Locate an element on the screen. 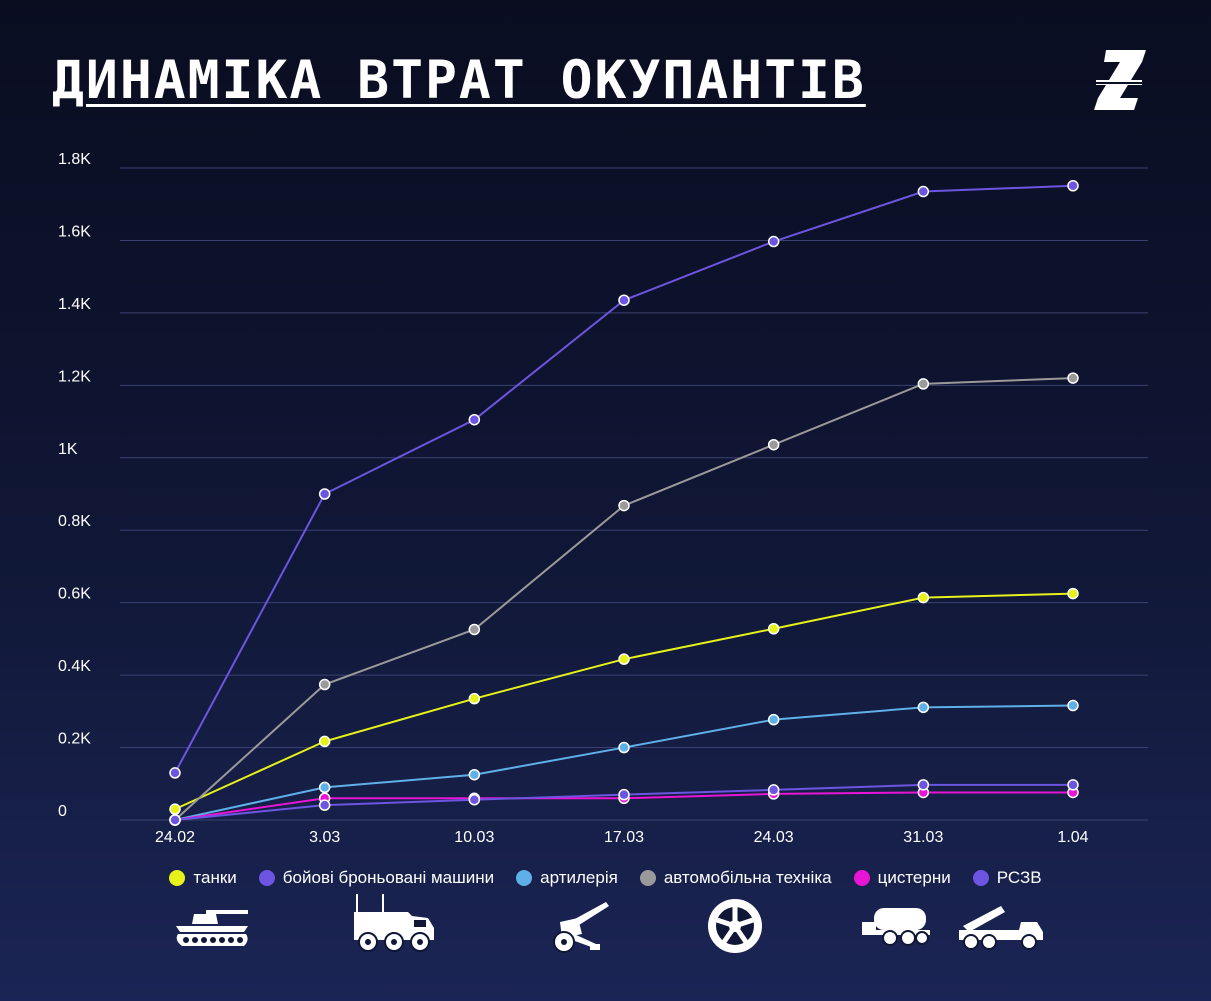  x-tick-label: 10.03 is located at coordinates (474, 837).